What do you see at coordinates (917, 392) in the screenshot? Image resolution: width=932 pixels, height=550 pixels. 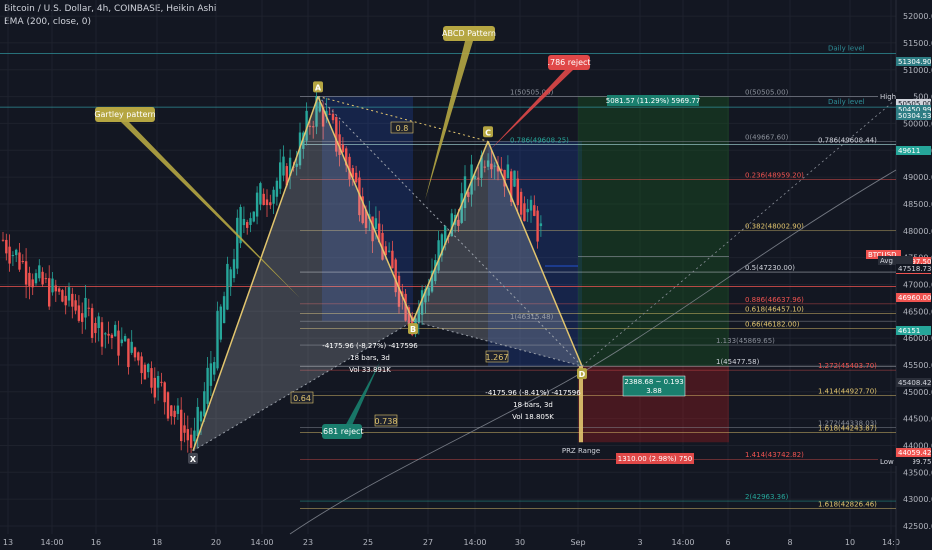 I see `y-tick-label: 45000.00` at bounding box center [917, 392].